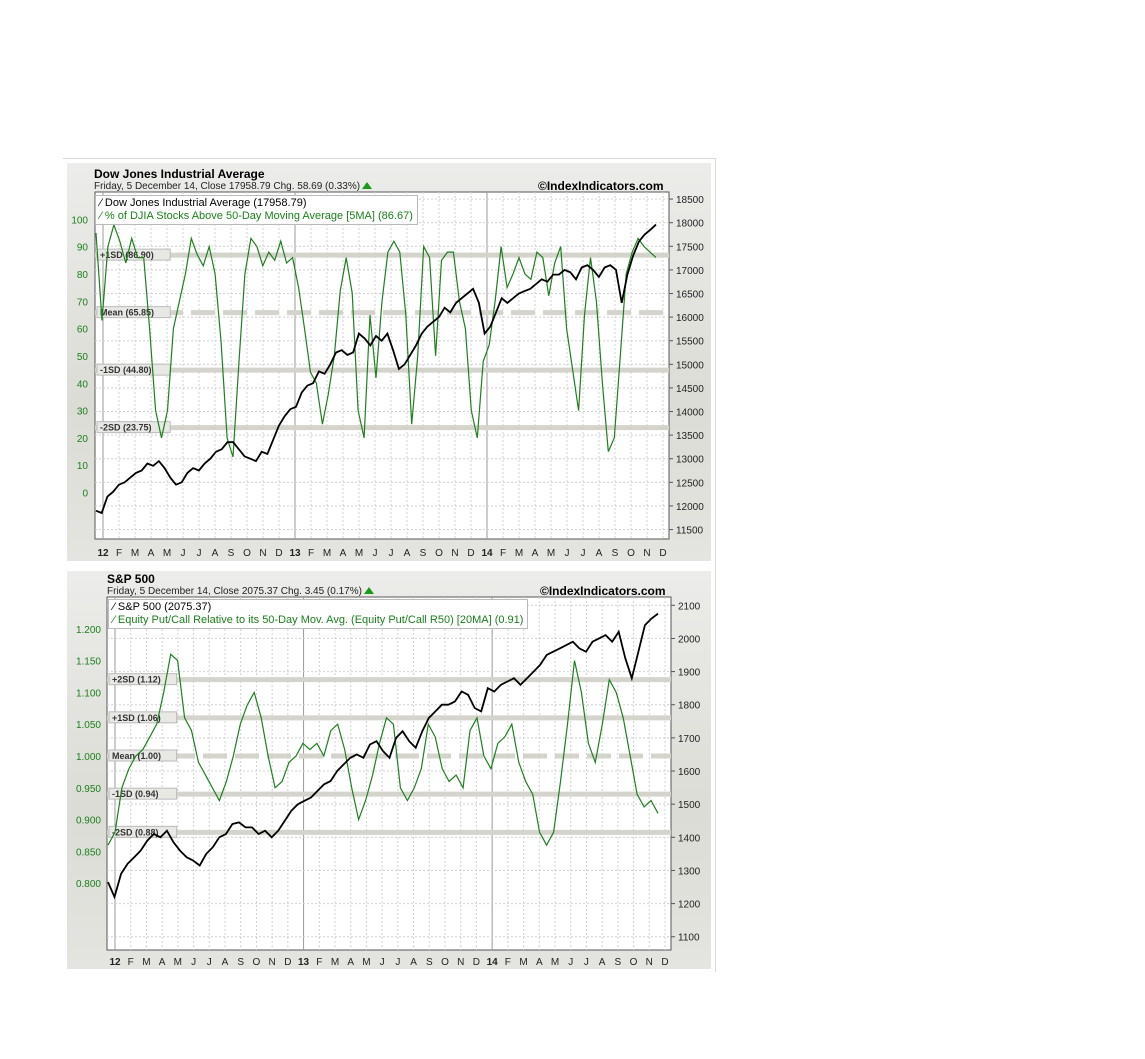  I want to click on chart-title: S&P 500, so click(131, 579).